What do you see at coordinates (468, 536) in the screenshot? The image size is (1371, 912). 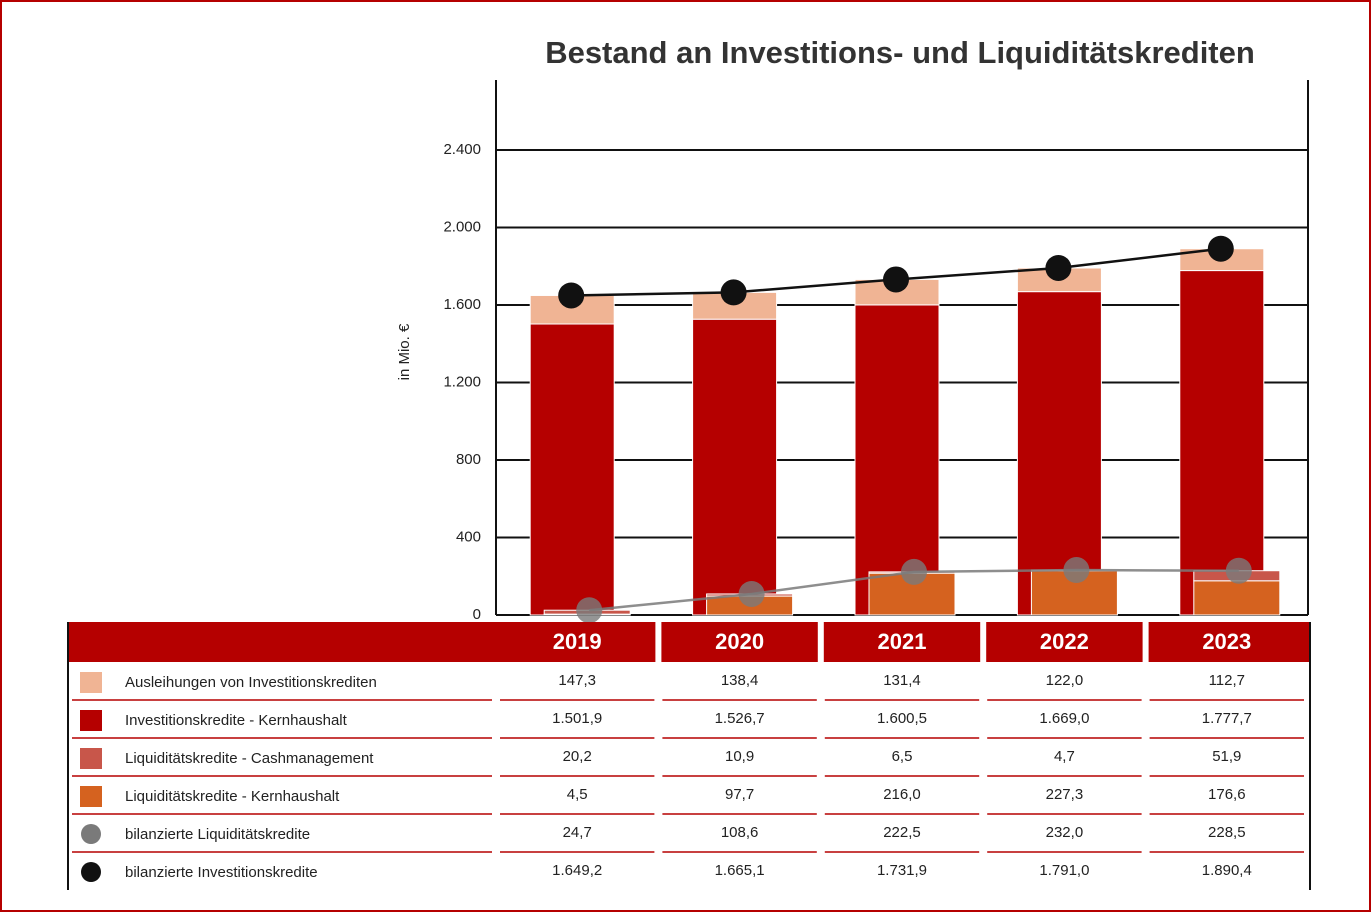 I see `y-tick-label: 400` at bounding box center [468, 536].